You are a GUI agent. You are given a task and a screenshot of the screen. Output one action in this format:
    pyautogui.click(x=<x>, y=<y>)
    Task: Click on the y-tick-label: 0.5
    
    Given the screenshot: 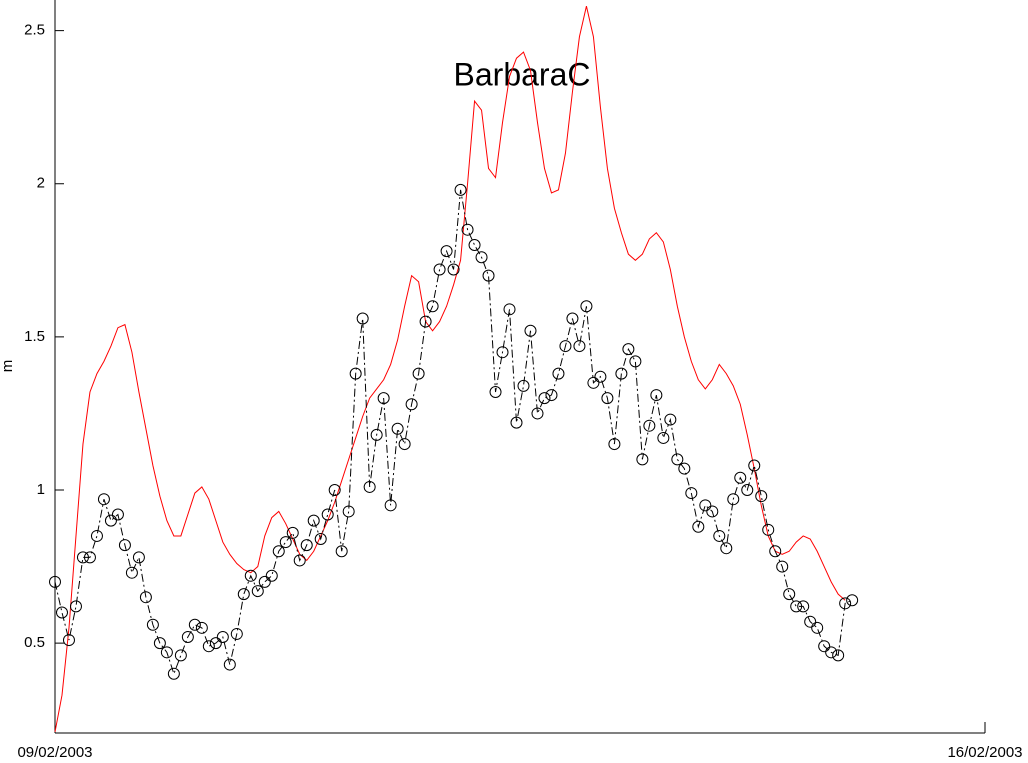 What is the action you would take?
    pyautogui.click(x=34, y=642)
    